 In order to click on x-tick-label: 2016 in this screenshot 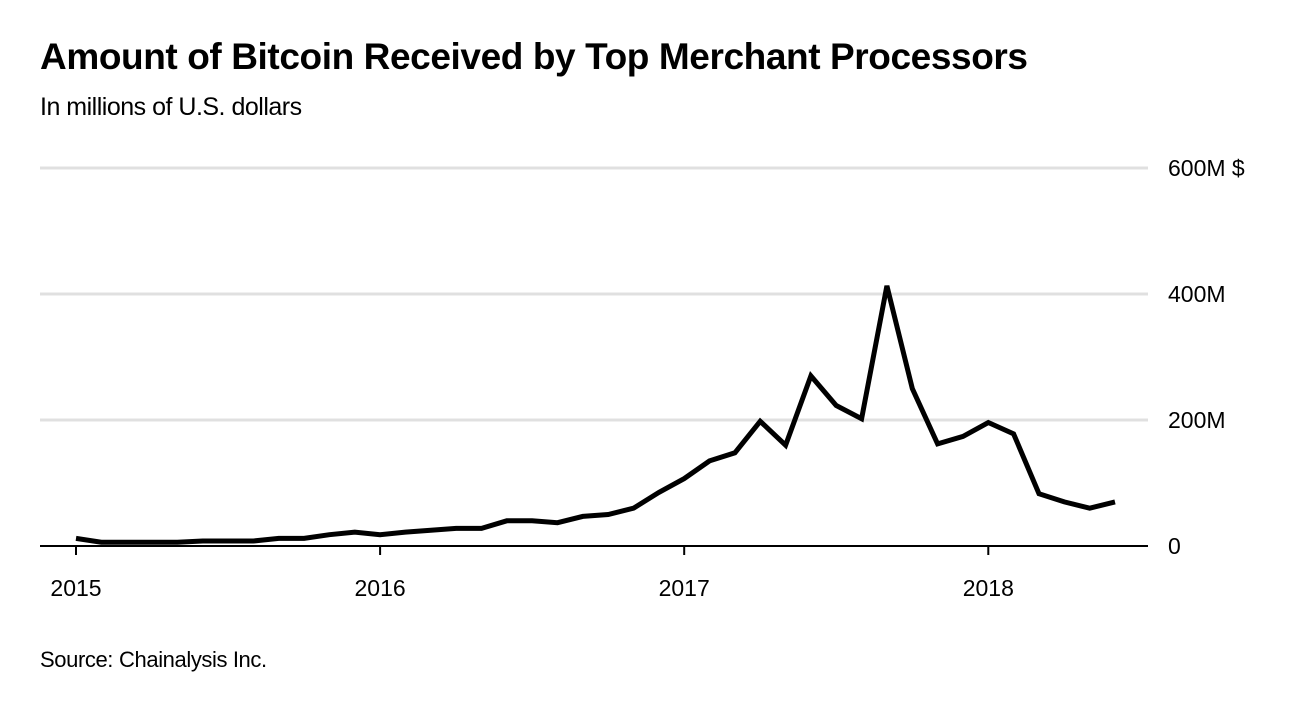, I will do `click(380, 588)`.